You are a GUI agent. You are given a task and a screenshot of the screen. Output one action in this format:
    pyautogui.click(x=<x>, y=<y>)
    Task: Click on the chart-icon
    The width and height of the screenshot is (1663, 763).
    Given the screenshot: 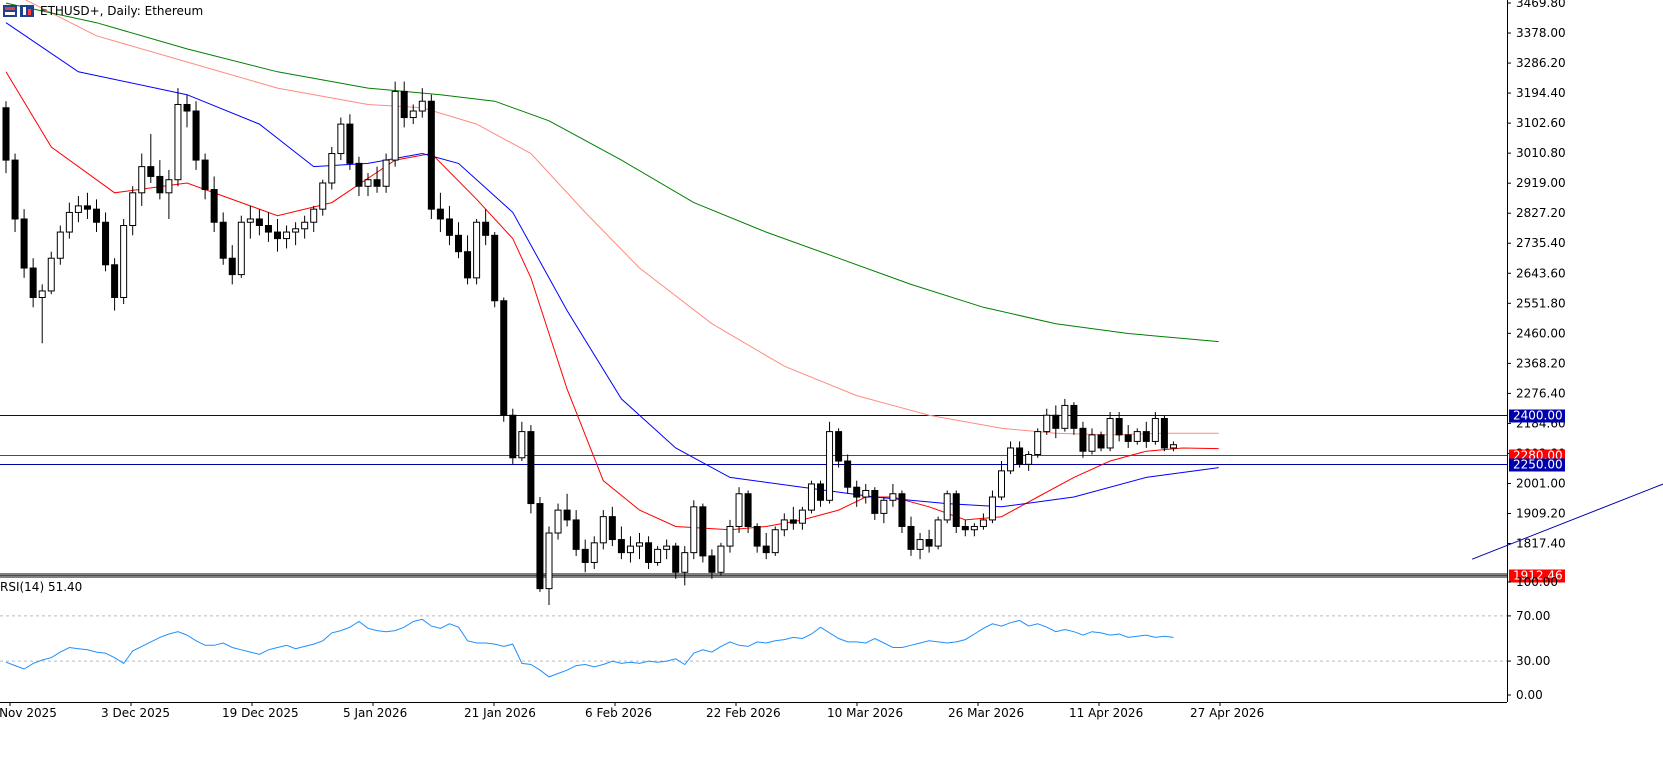 What is the action you would take?
    pyautogui.click(x=10, y=11)
    